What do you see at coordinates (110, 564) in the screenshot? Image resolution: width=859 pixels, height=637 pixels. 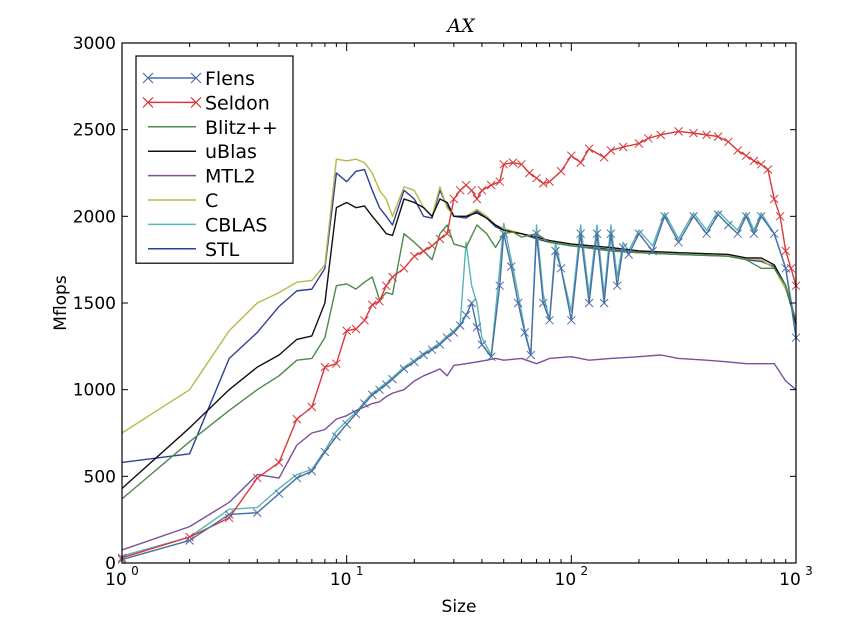 I see `y-tick-label: 0` at bounding box center [110, 564].